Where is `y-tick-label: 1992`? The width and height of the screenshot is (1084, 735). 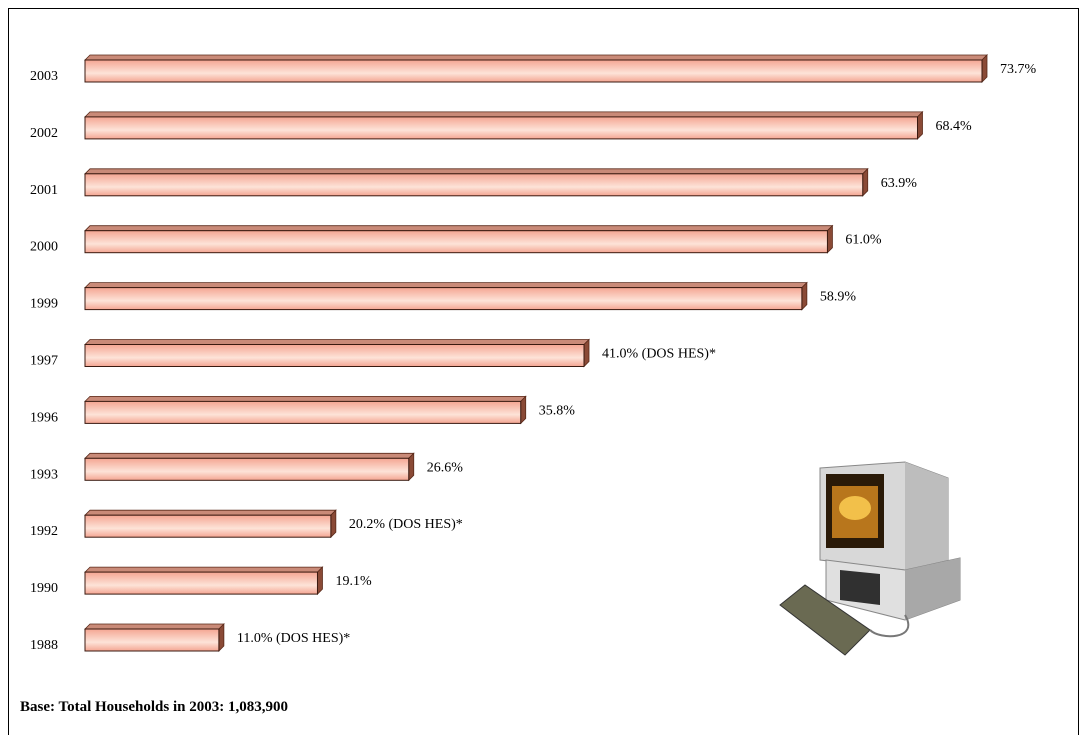 y-tick-label: 1992 is located at coordinates (44, 531).